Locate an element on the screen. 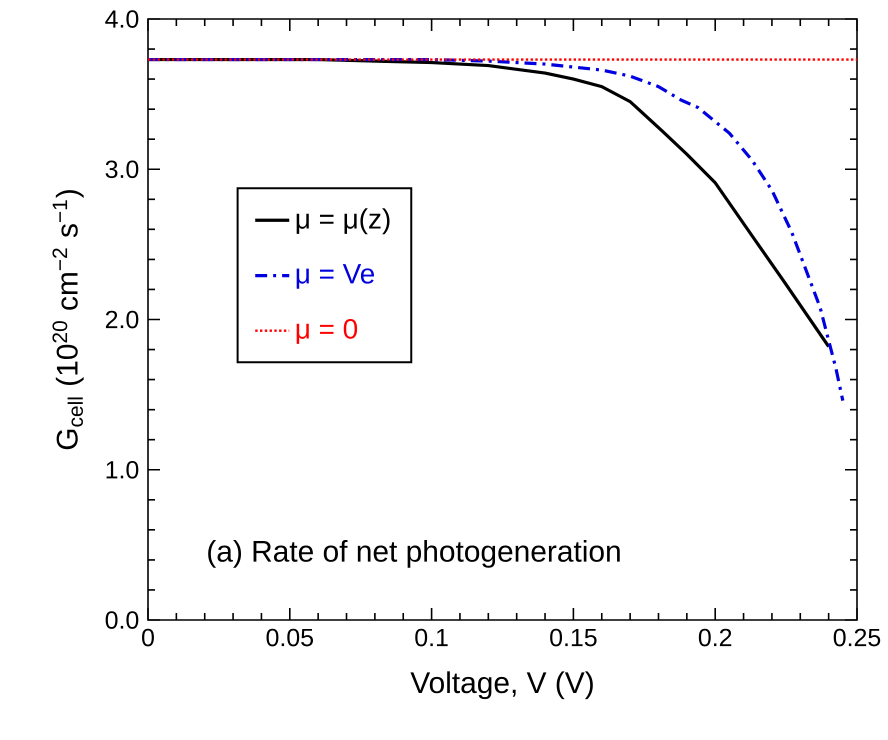 The image size is (888, 740). annotation: (a) Rate of net photogeneration is located at coordinates (414, 554).